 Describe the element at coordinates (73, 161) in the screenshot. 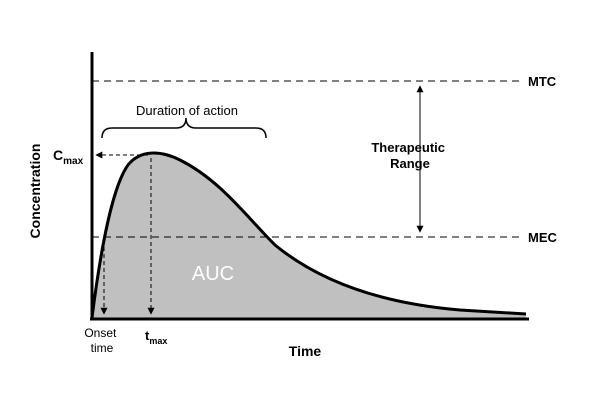

I see `cmax-sub: max` at that location.